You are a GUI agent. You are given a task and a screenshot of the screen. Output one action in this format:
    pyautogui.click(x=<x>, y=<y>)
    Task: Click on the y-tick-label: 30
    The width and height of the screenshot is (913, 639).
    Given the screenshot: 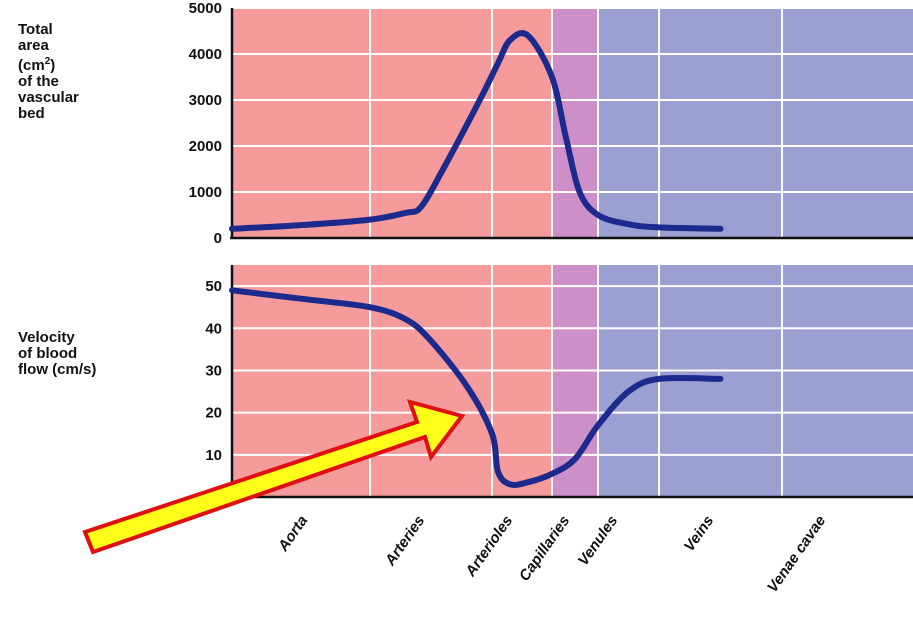 What is the action you would take?
    pyautogui.click(x=213, y=370)
    